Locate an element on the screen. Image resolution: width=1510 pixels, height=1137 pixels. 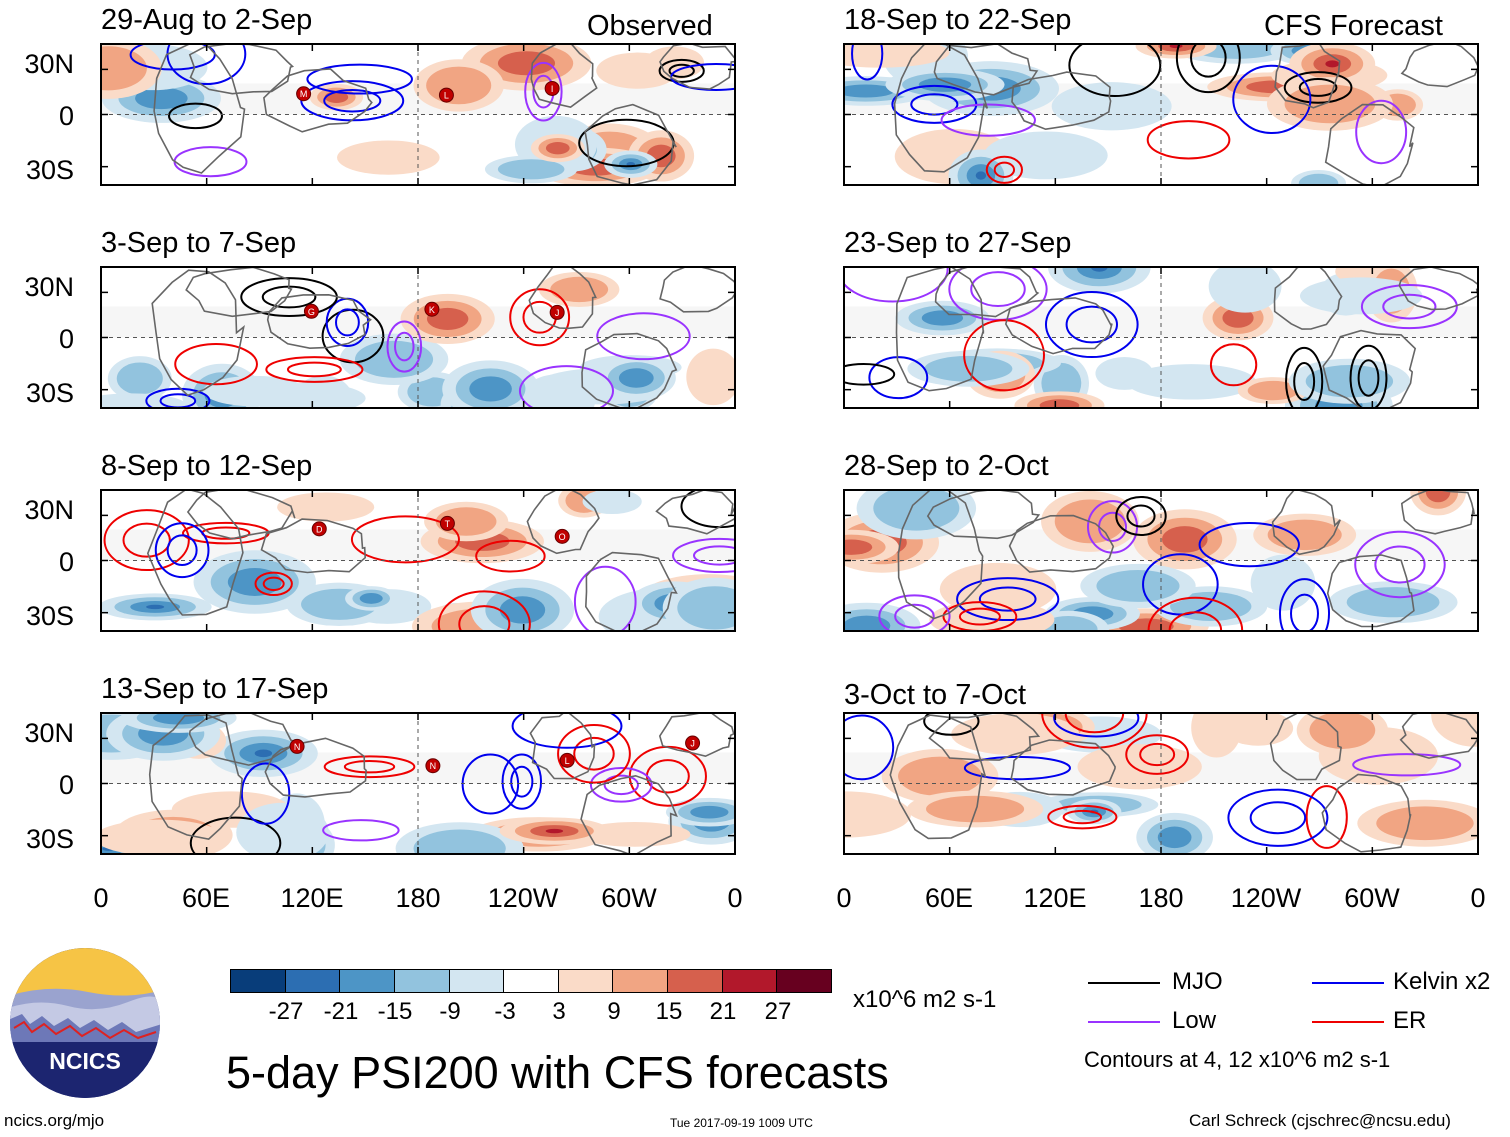
legend-label-low: Low is located at coordinates (1194, 1020).